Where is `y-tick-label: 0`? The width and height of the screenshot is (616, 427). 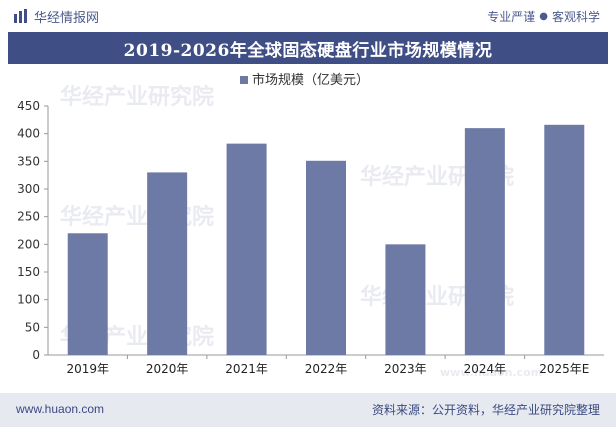 y-tick-label: 0 is located at coordinates (36, 355).